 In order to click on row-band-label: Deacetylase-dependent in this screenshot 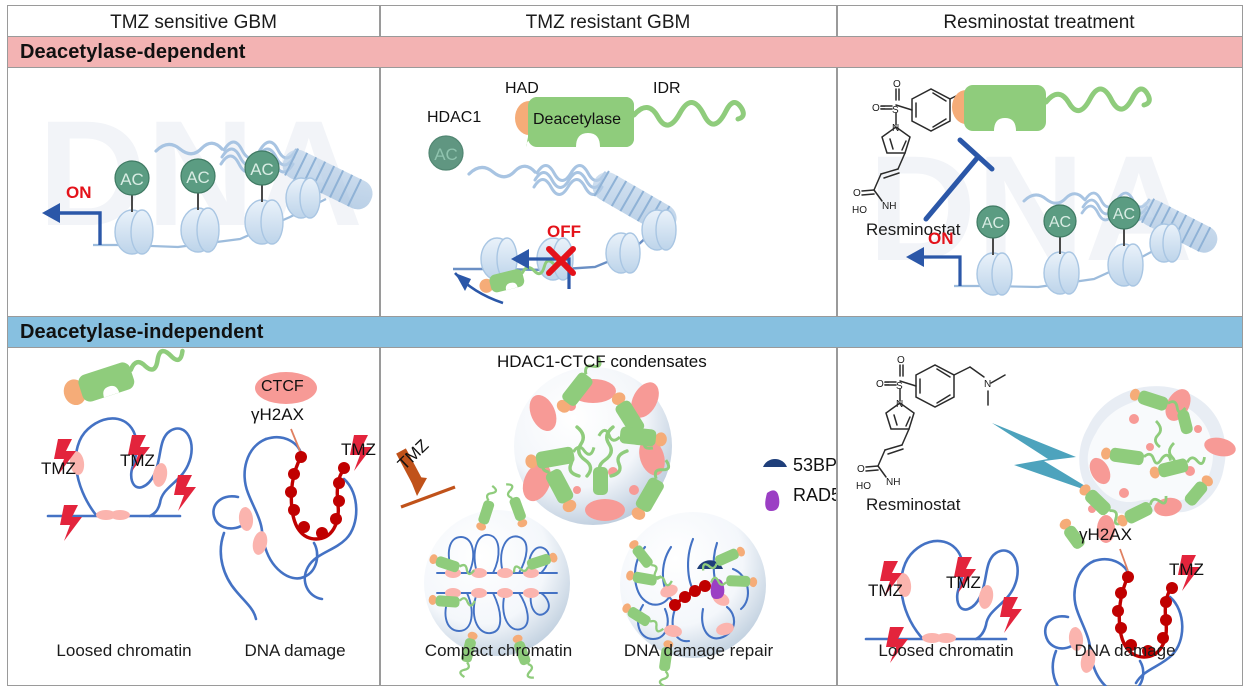, I will do `click(133, 51)`.